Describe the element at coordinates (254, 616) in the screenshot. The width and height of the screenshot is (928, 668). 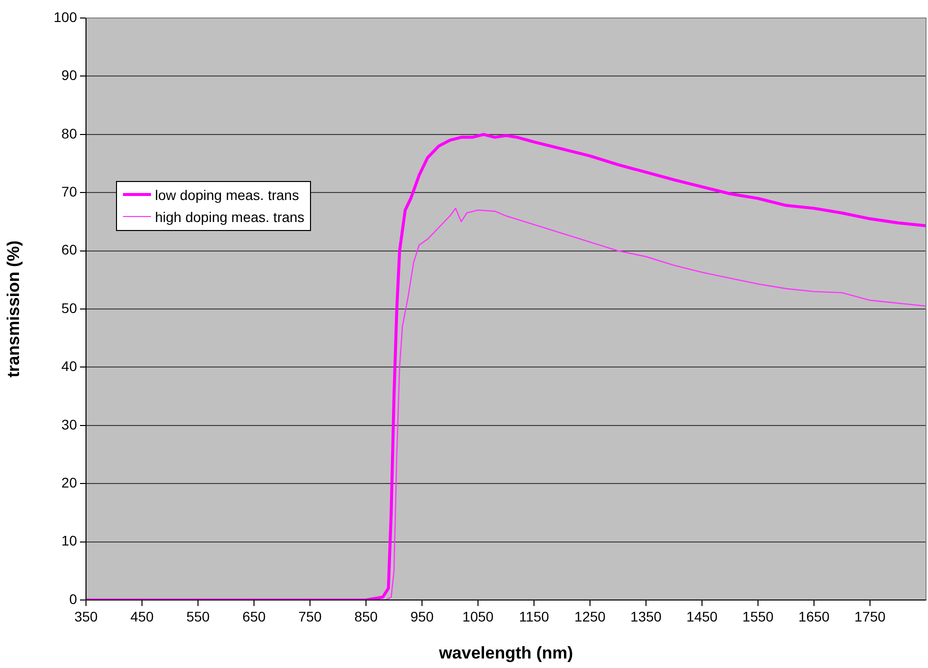
I see `x-tick-label: 650` at that location.